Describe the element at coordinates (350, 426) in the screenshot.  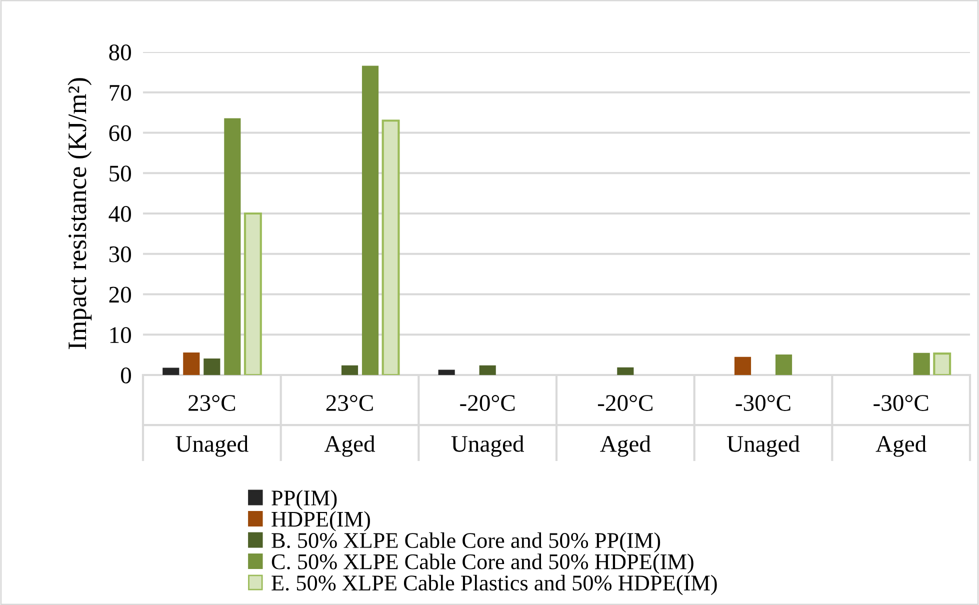
I see `x-tick-label: 23°C Aged` at that location.